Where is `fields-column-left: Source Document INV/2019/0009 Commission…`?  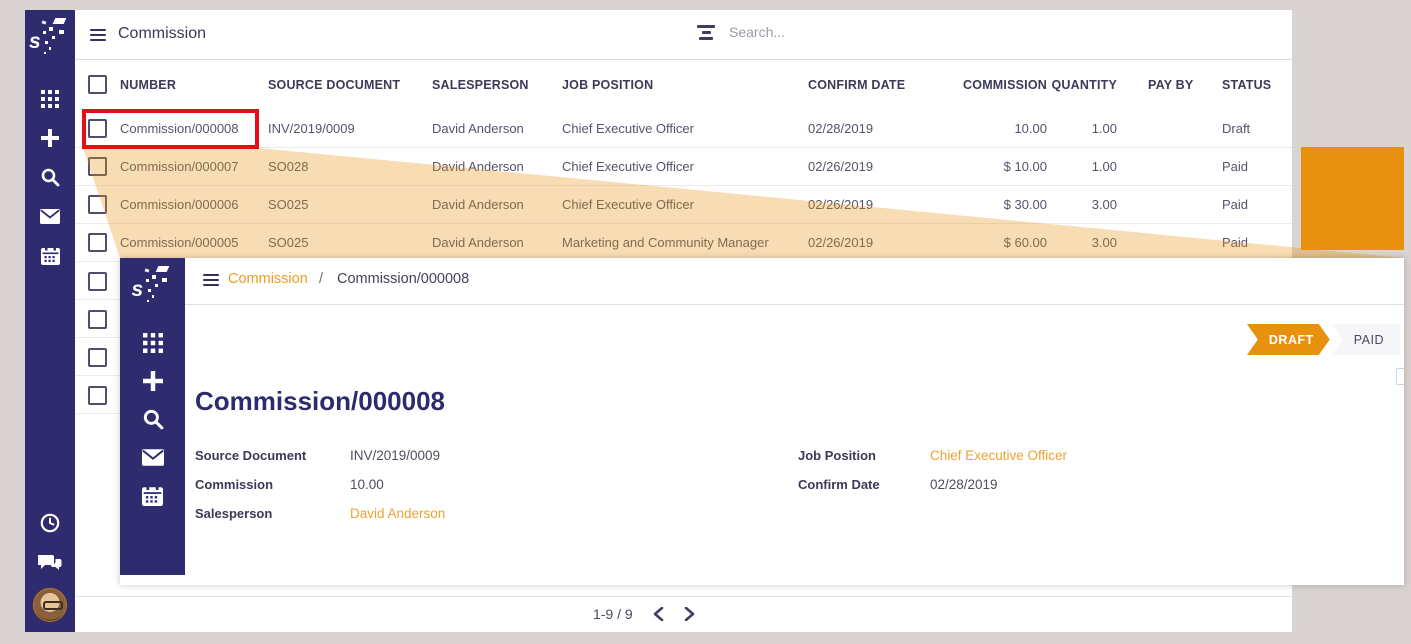
fields-column-left: Source Document INV/2019/0009 Commission… is located at coordinates (320, 491).